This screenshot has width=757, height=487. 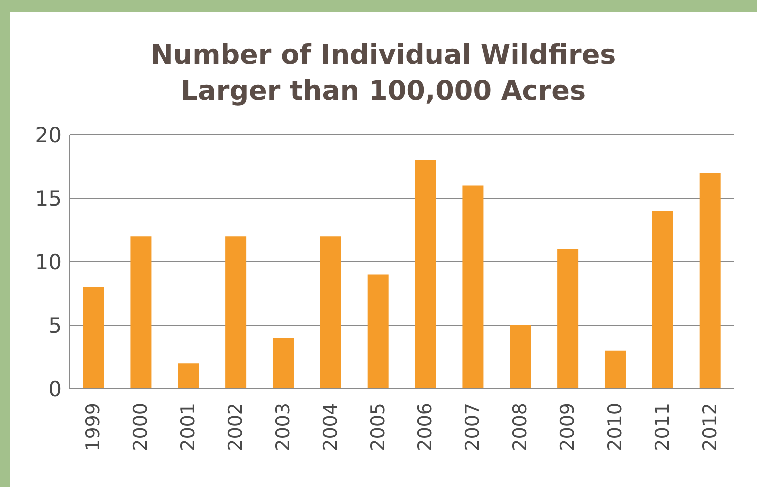 I want to click on x-tick-label: 2010, so click(x=615, y=427).